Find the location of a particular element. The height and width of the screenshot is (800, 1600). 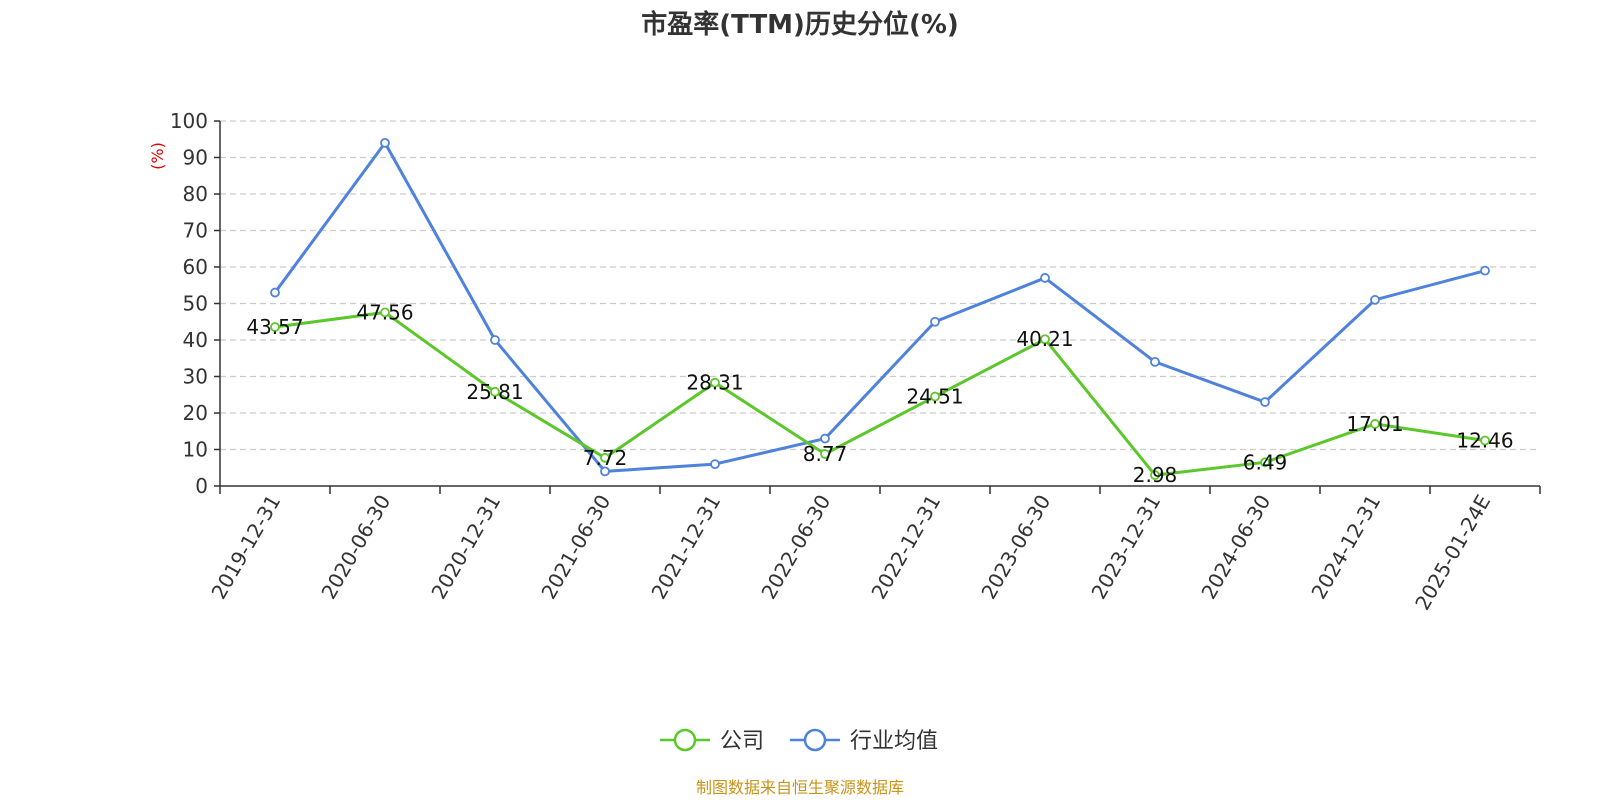

legend-item-industry-average: 行业均值 is located at coordinates (864, 741).